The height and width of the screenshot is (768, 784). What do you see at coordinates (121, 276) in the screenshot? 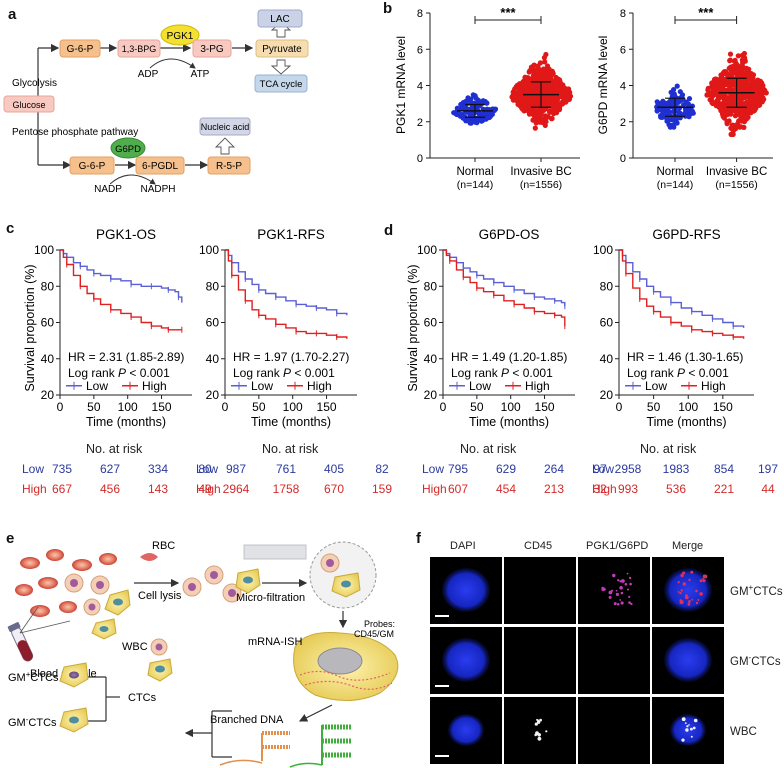
I see `km-series-low` at bounding box center [121, 276].